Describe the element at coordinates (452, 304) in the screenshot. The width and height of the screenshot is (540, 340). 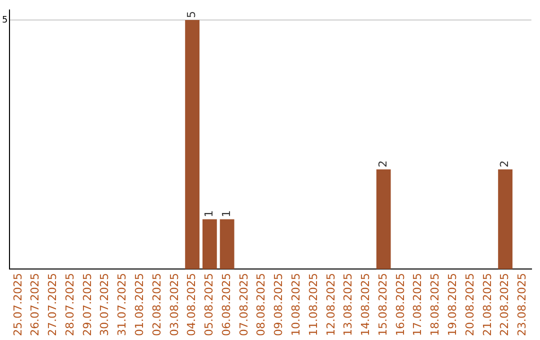
I see `x-tick-label: 19.08.2025` at that location.